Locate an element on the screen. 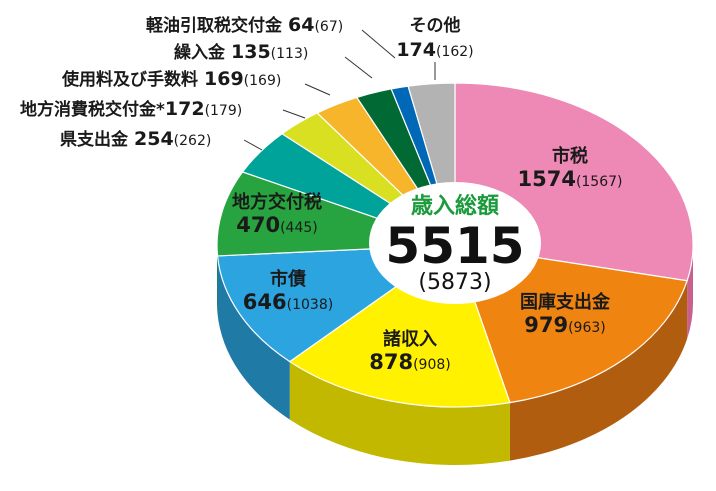  slice-text: 使用料及び手数料 169(169) is located at coordinates (171, 79).